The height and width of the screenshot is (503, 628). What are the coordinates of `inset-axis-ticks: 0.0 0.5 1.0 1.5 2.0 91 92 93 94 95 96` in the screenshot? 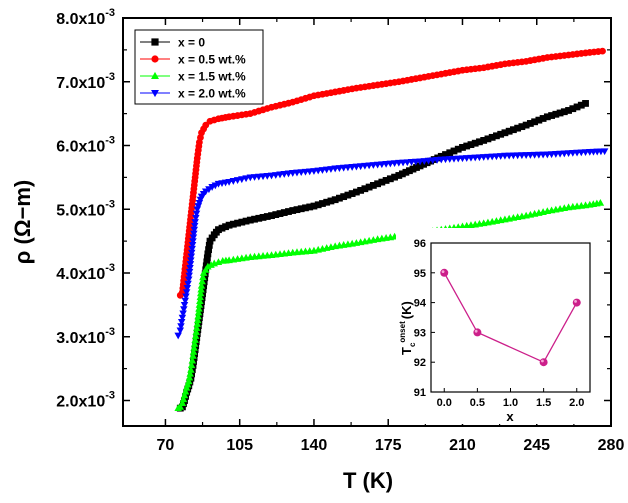 It's located at (499, 323).